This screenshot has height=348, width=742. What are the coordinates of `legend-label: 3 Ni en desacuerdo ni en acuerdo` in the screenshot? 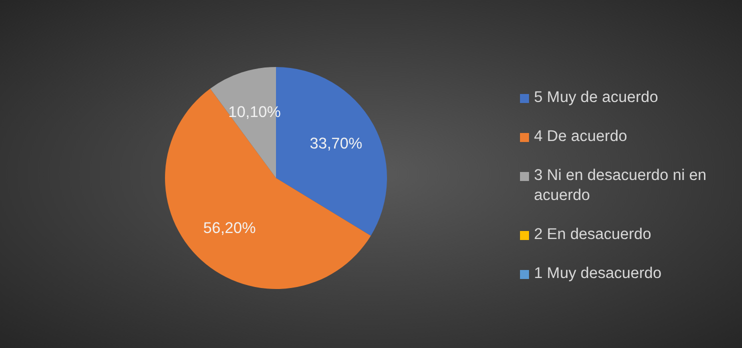 It's located at (621, 186).